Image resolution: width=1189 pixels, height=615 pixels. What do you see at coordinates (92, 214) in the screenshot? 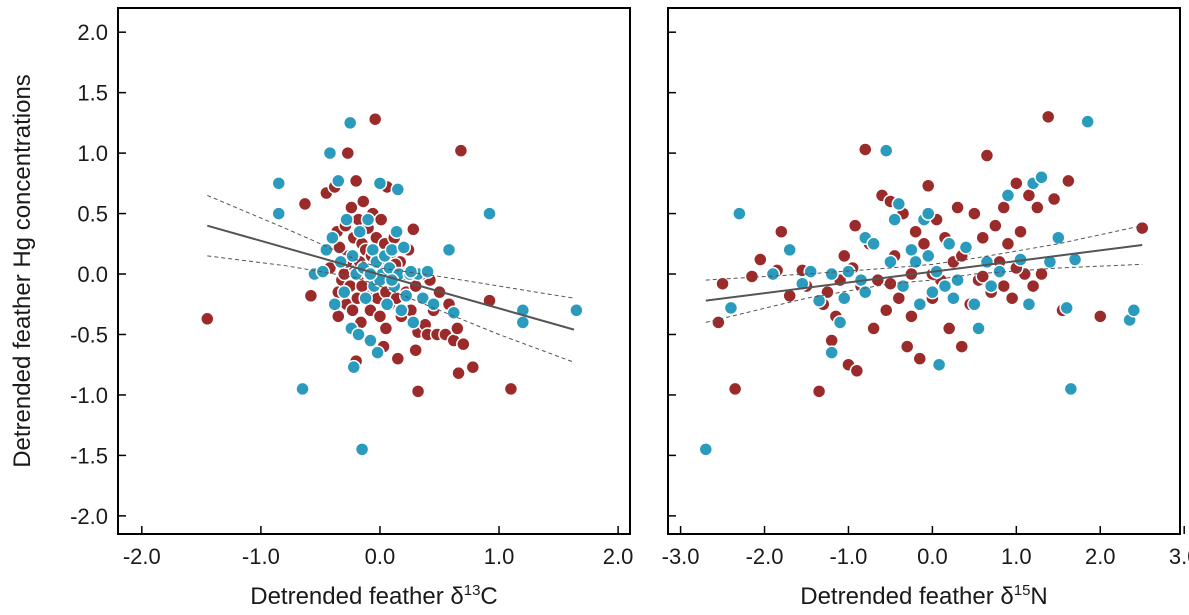
I see `y-tick-label: 0.5` at bounding box center [92, 214].